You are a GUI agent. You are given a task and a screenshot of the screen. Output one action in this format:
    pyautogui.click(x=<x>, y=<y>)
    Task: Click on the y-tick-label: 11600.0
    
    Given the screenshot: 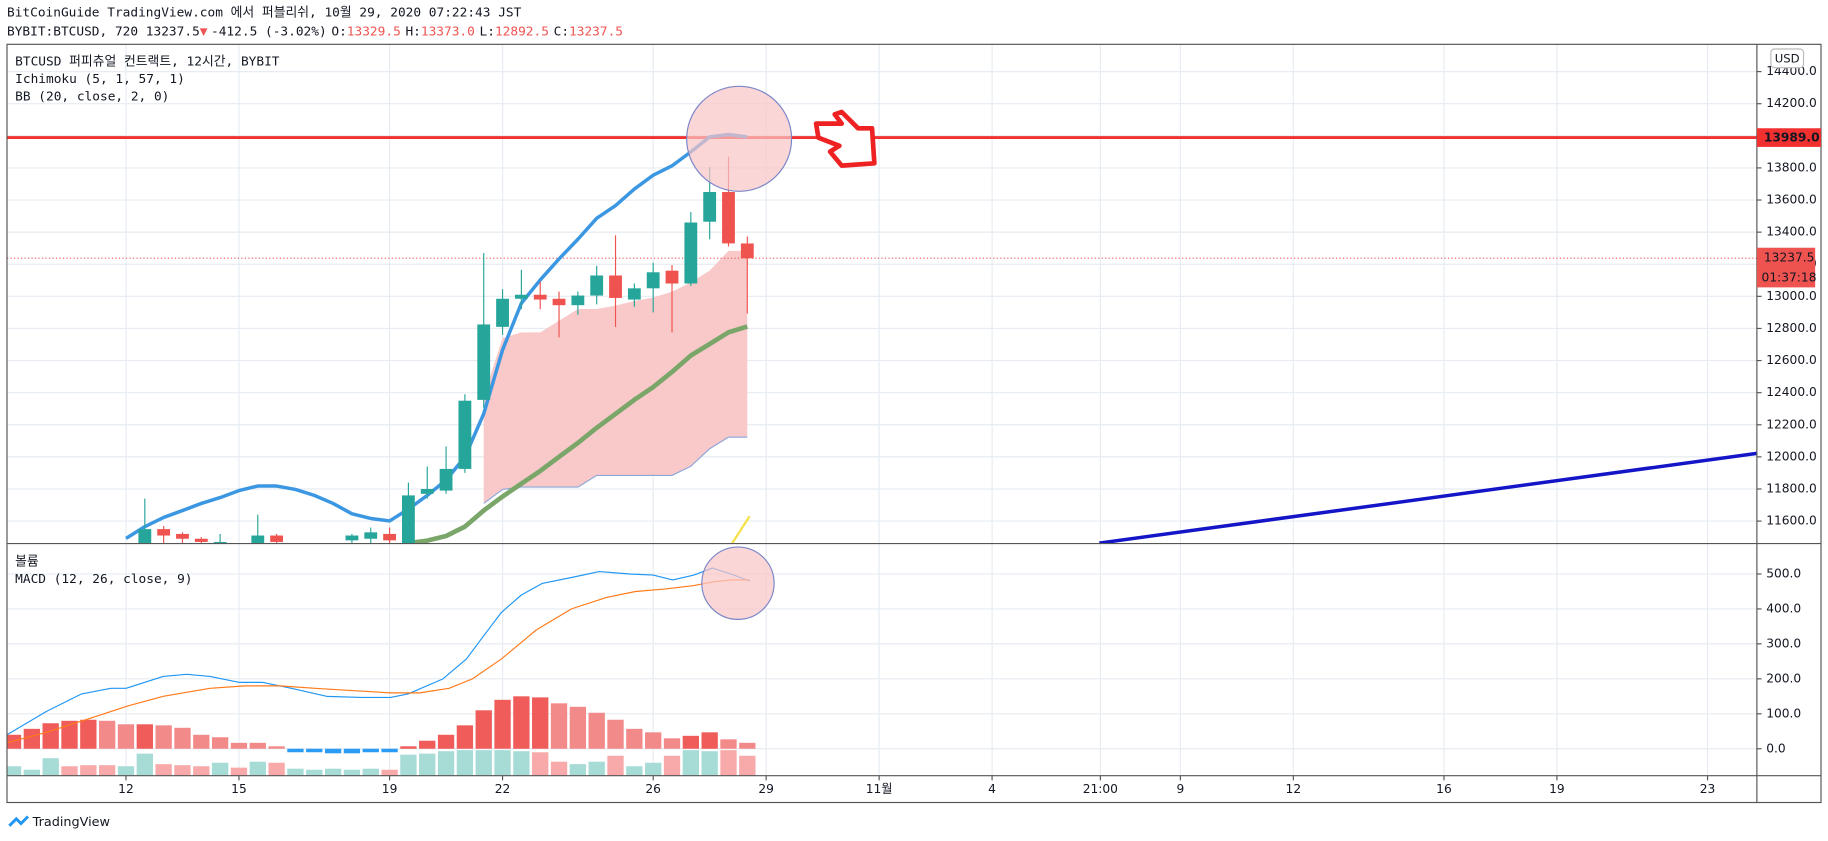 What is the action you would take?
    pyautogui.click(x=1791, y=521)
    